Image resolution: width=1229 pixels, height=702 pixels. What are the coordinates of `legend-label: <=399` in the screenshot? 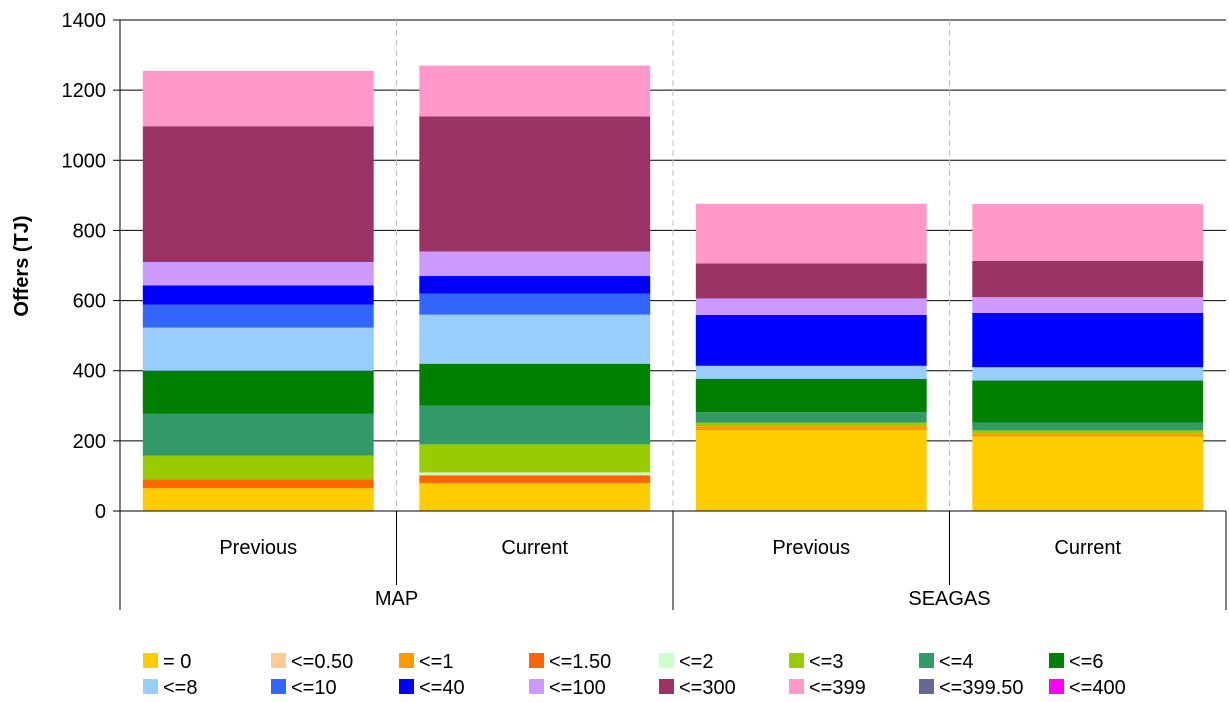 It's located at (837, 688).